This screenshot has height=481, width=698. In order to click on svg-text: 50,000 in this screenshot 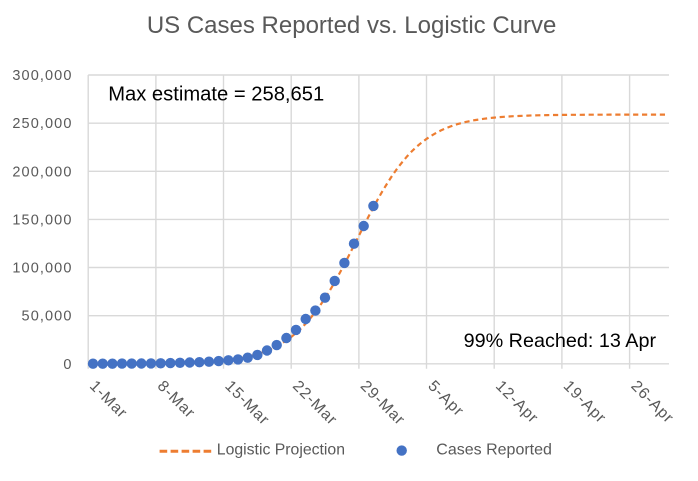, I will do `click(47, 317)`.